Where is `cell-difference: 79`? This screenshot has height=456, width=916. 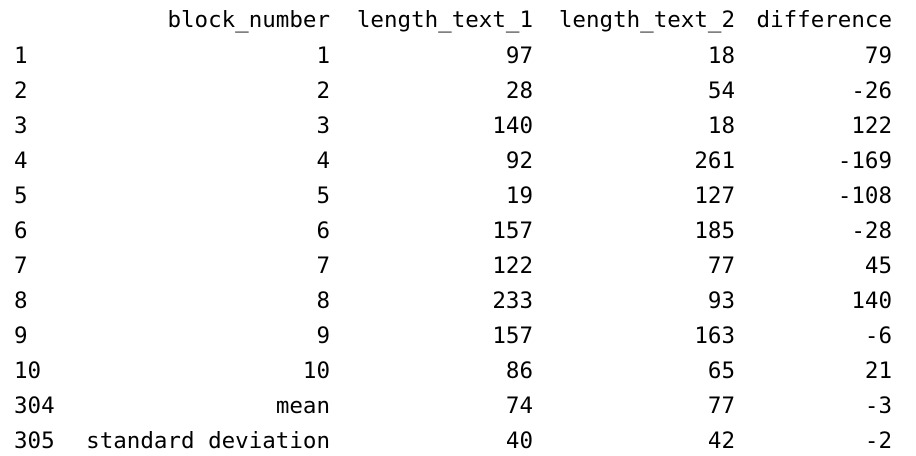
cell-difference: 79 is located at coordinates (878, 56).